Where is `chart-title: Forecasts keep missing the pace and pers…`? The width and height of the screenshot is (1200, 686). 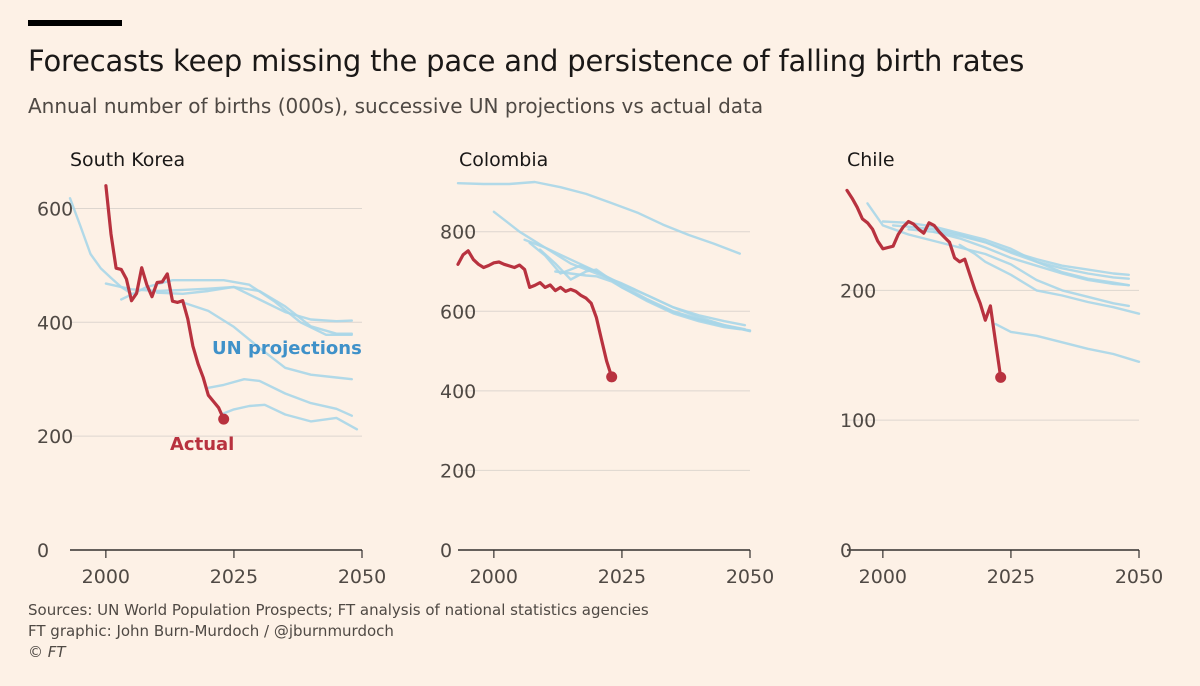 chart-title: Forecasts keep missing the pace and pers… is located at coordinates (526, 61).